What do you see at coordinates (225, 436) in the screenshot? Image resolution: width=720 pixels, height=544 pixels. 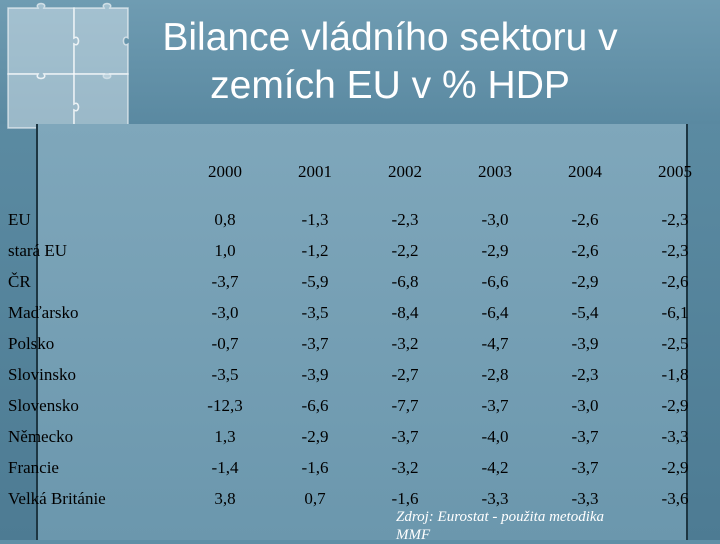 I see `value-cell: 1,3` at bounding box center [225, 436].